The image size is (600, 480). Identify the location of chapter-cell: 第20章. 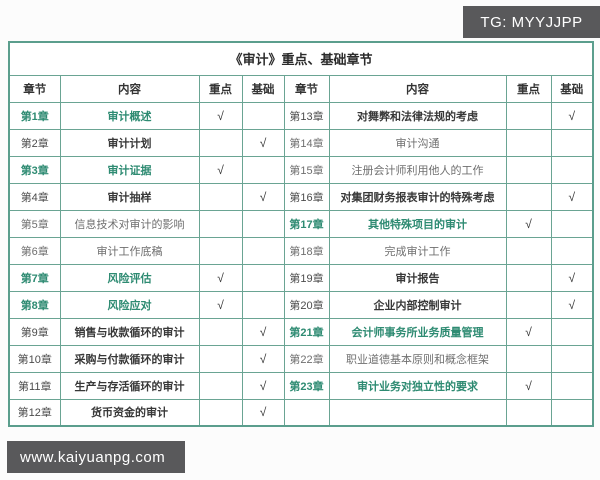
(306, 304).